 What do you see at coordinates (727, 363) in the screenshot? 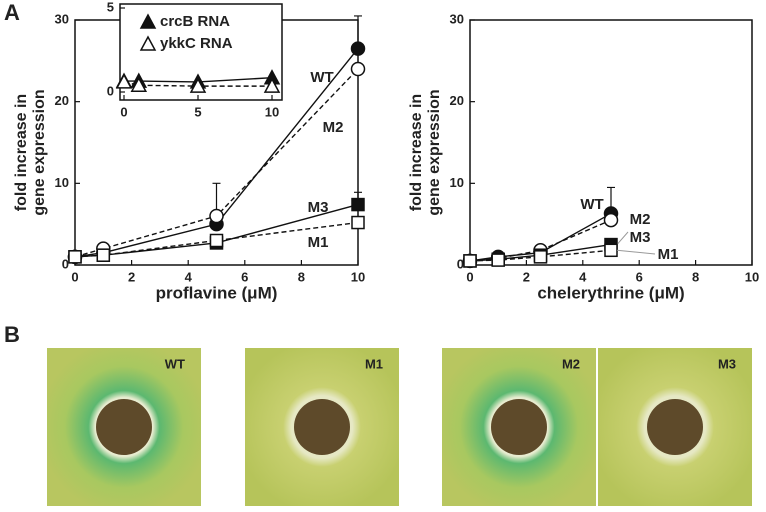
I see `plate-label: M3` at bounding box center [727, 363].